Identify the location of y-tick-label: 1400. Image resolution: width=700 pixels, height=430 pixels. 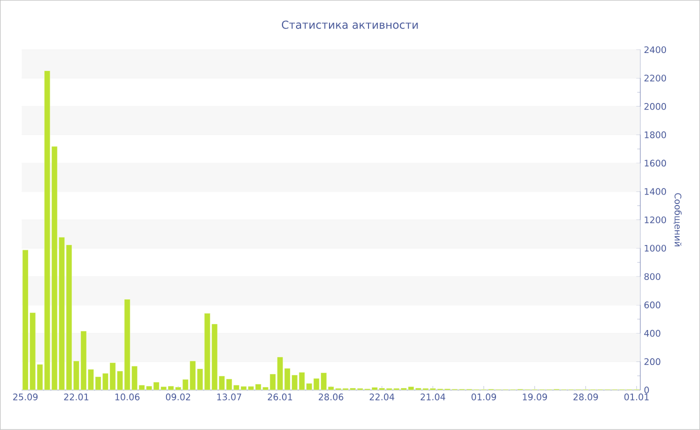
(655, 192).